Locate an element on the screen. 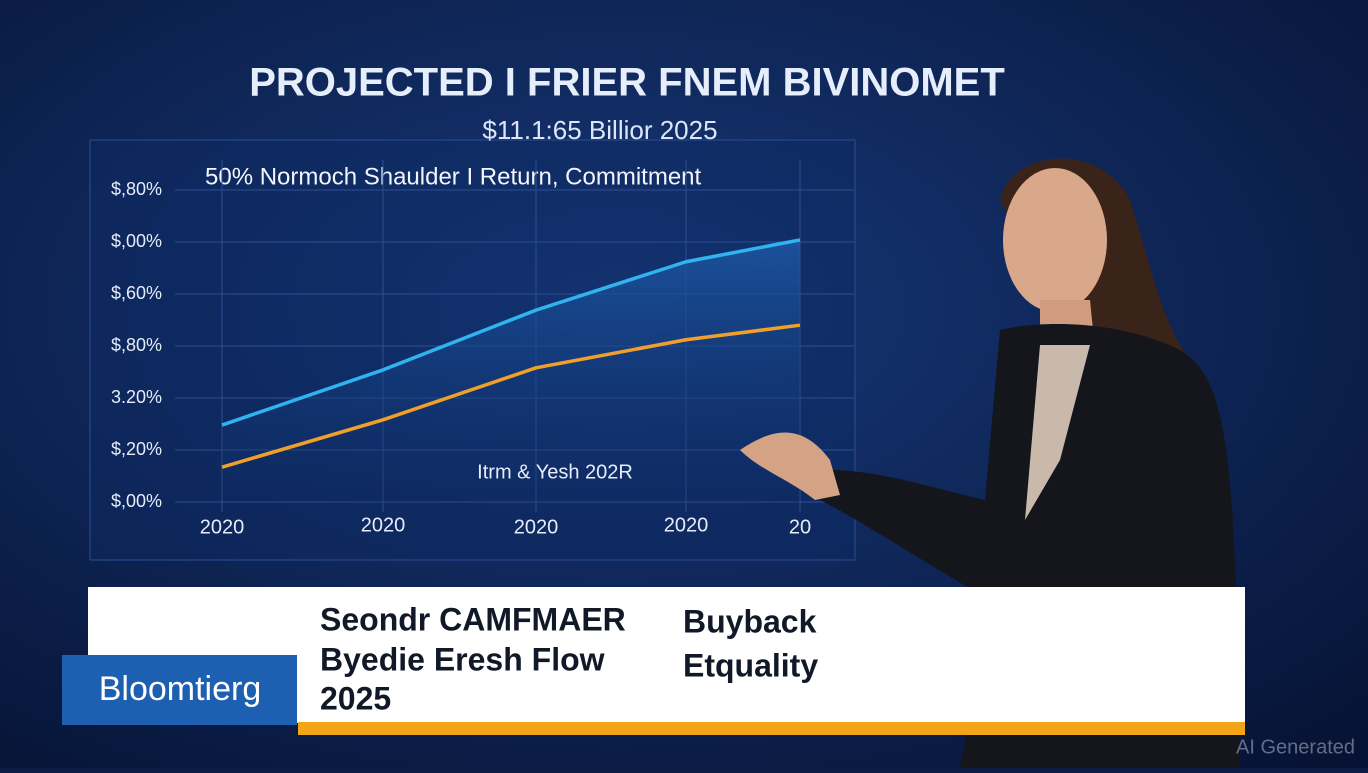 The width and height of the screenshot is (1368, 773). logo-box is located at coordinates (179, 690).